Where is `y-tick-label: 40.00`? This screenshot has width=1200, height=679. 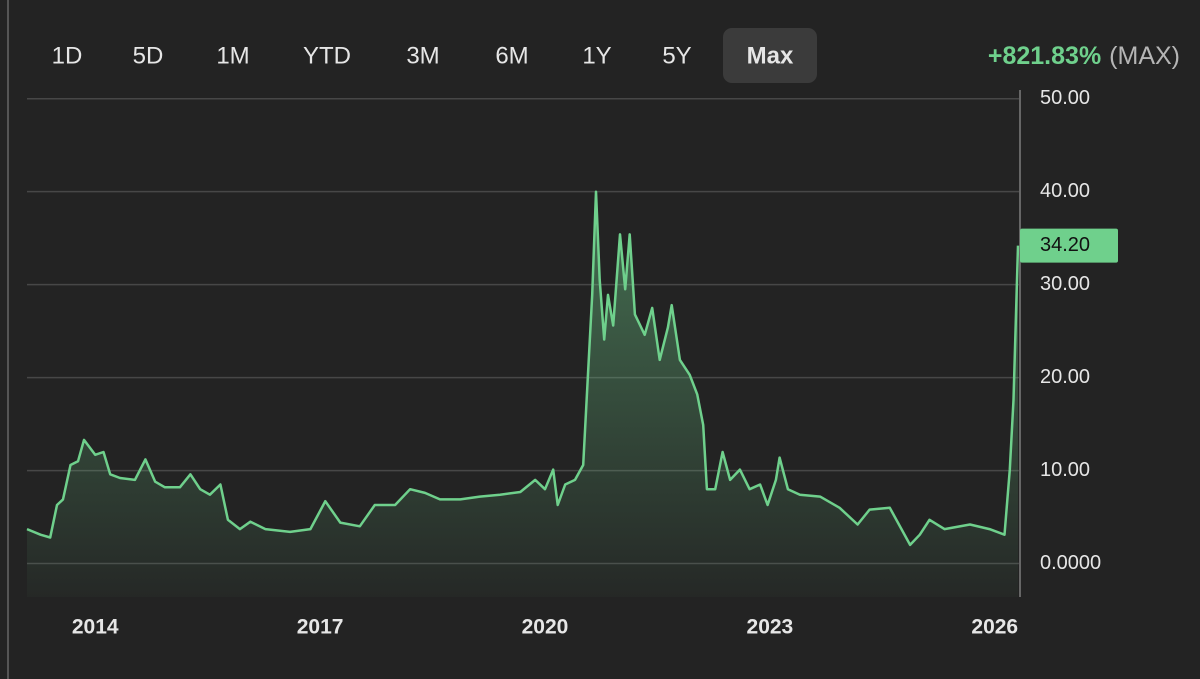
y-tick-label: 40.00 is located at coordinates (1065, 191).